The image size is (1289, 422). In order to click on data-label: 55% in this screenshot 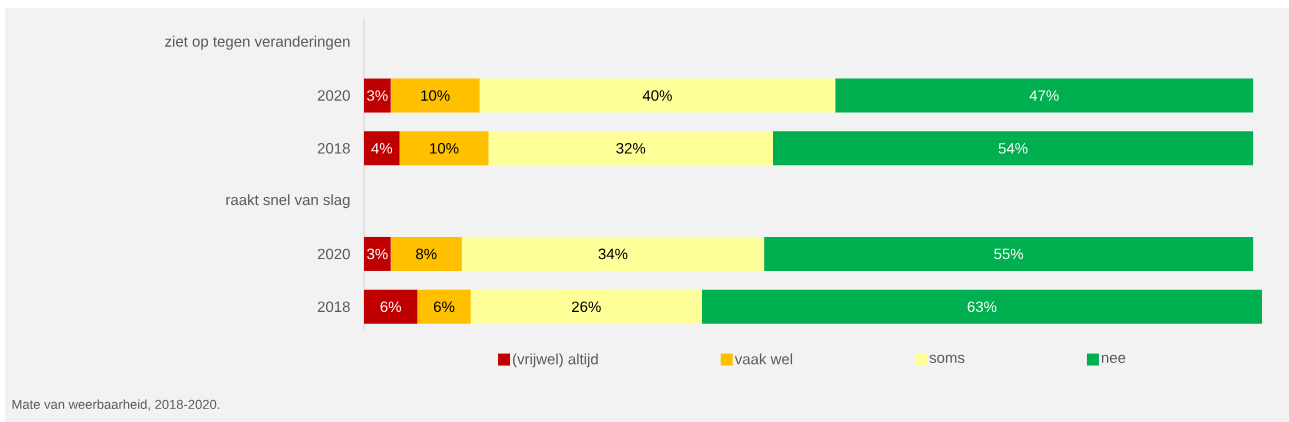, I will do `click(1009, 254)`.